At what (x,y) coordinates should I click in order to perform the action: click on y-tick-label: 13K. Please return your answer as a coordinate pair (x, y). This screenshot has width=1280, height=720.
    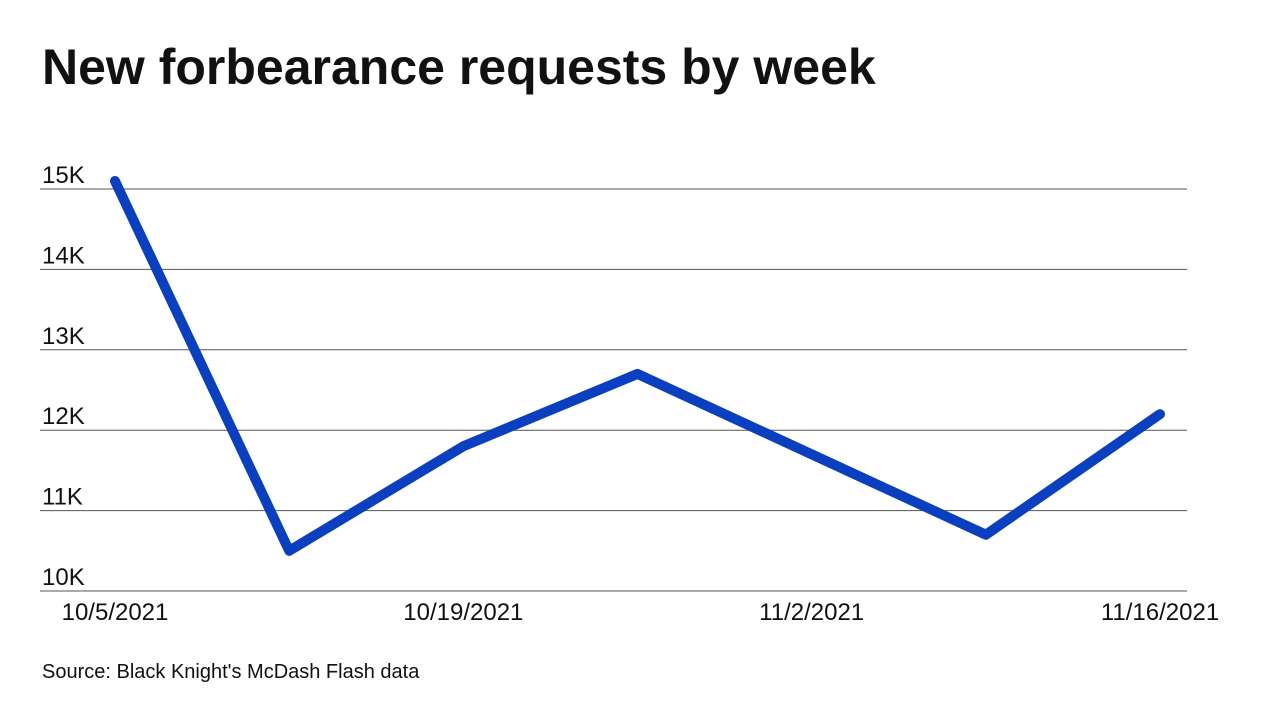
    Looking at the image, I should click on (63, 336).